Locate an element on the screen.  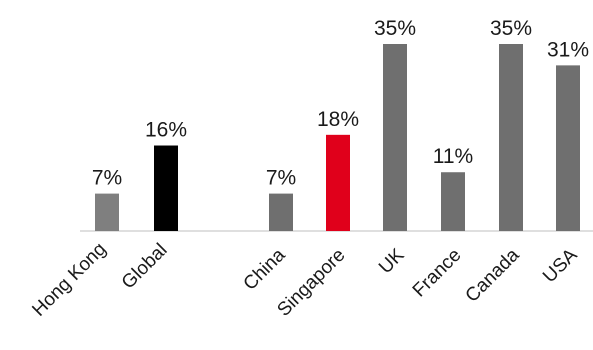
value-label-global: 16% is located at coordinates (166, 130).